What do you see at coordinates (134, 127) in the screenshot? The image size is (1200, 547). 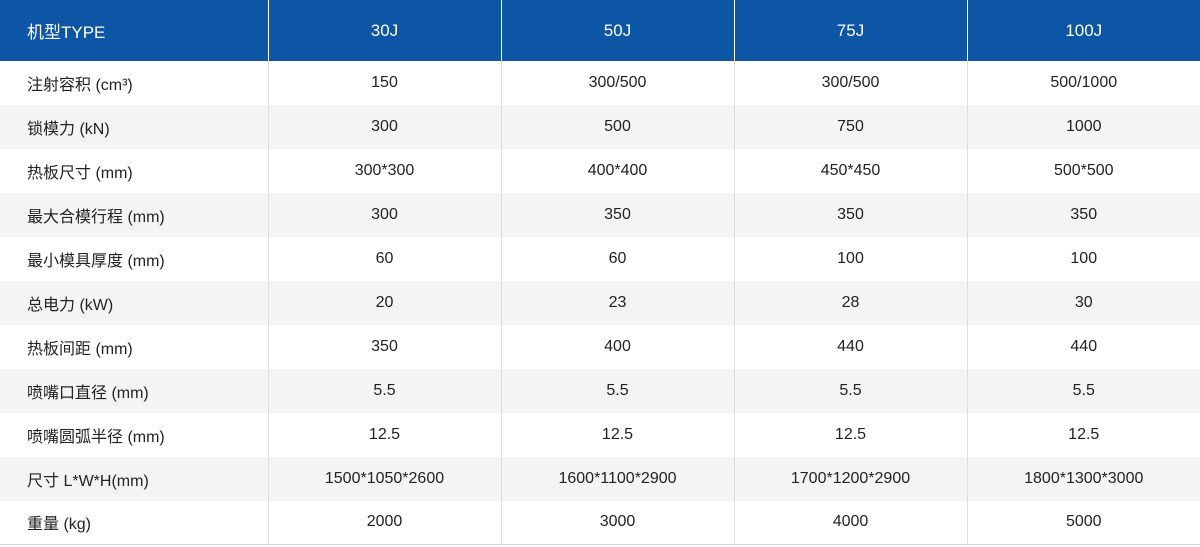 I see `row-label: 锁模力 (kN)` at bounding box center [134, 127].